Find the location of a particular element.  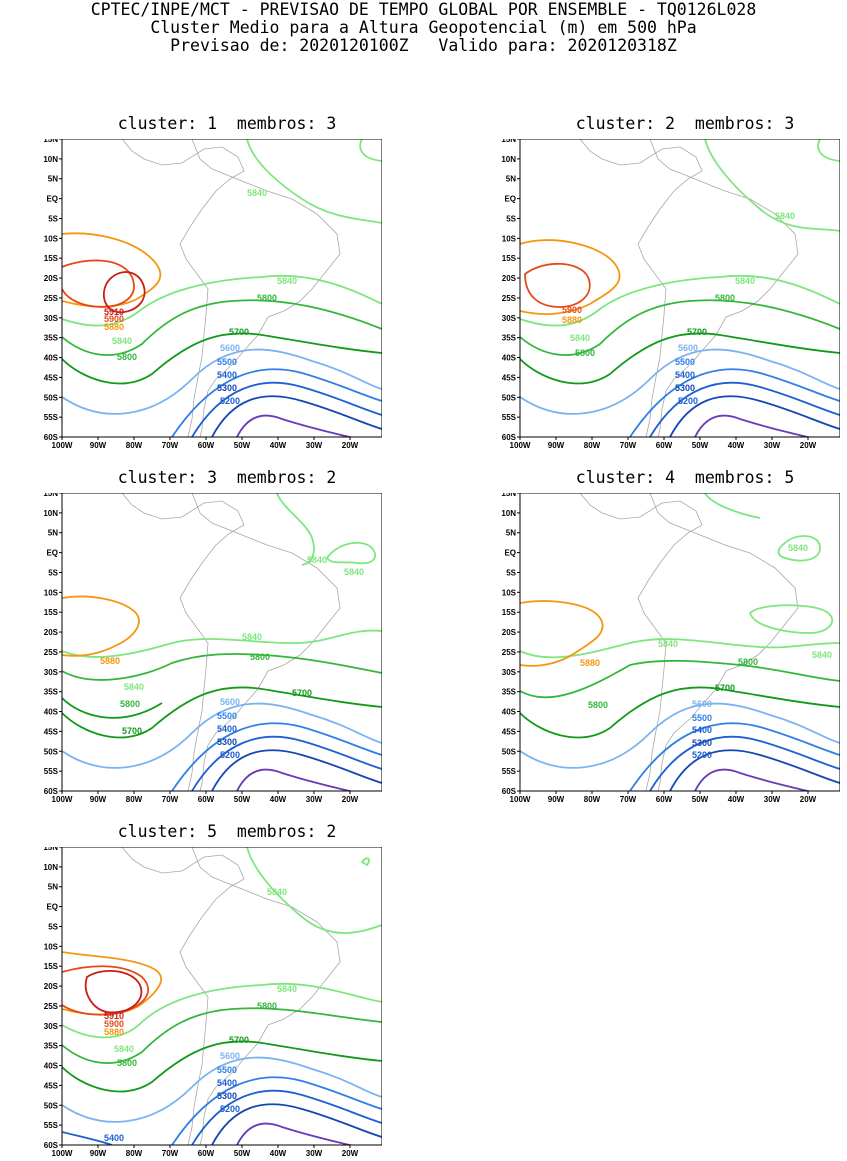

cluster-title: cluster: 5 membros: 2 is located at coordinates (227, 831).